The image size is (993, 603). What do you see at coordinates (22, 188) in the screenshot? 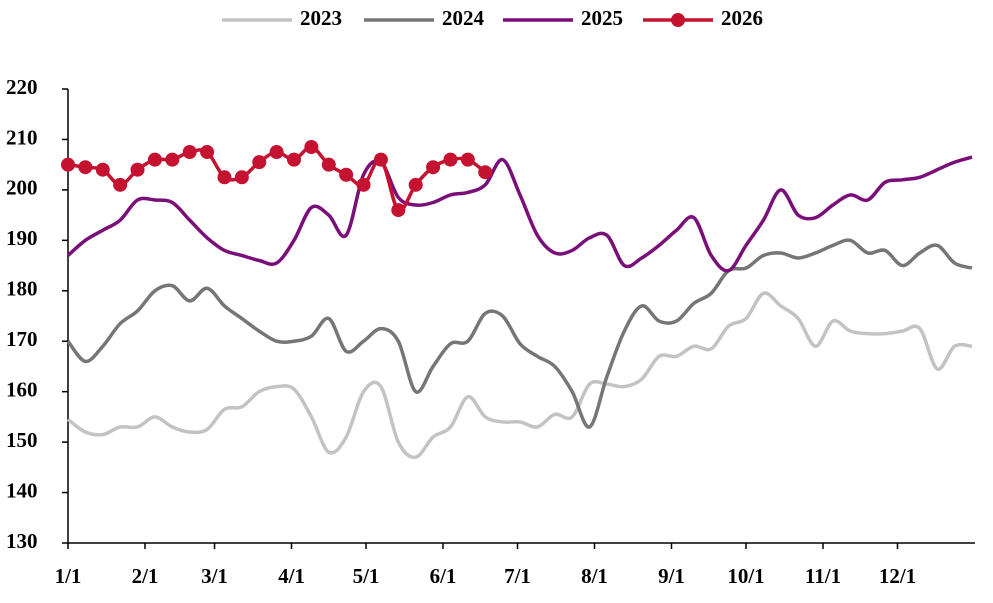
I see `y-tick-label: 200` at bounding box center [22, 188].